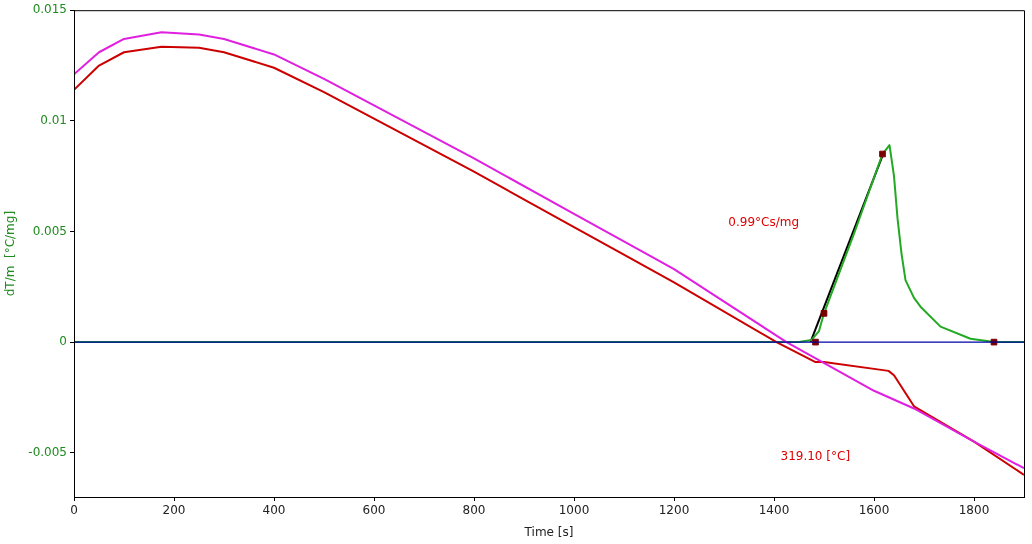 Image resolution: width=1032 pixels, height=544 pixels. I want to click on y-tick-label: 0.01, so click(53, 119).